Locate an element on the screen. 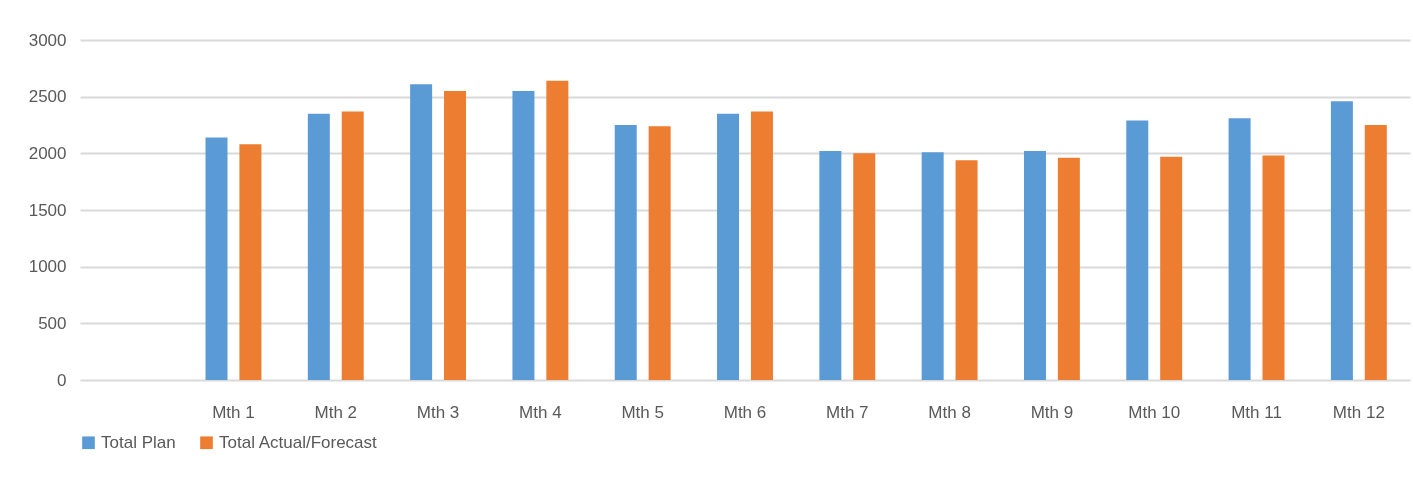  y-tick-label: 3000 is located at coordinates (47, 40).